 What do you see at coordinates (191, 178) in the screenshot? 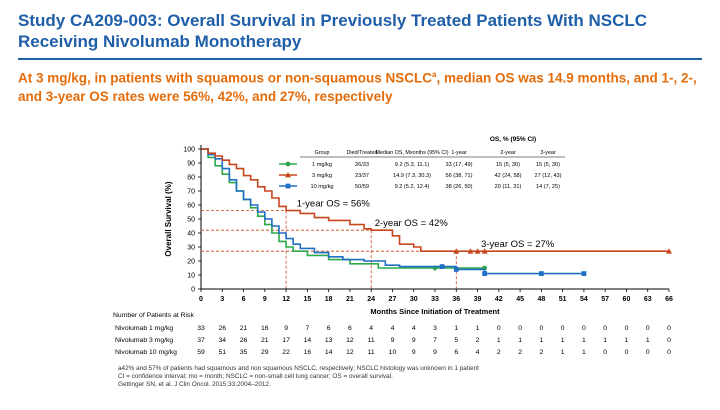
I see `y-tick-label: 80` at bounding box center [191, 178].